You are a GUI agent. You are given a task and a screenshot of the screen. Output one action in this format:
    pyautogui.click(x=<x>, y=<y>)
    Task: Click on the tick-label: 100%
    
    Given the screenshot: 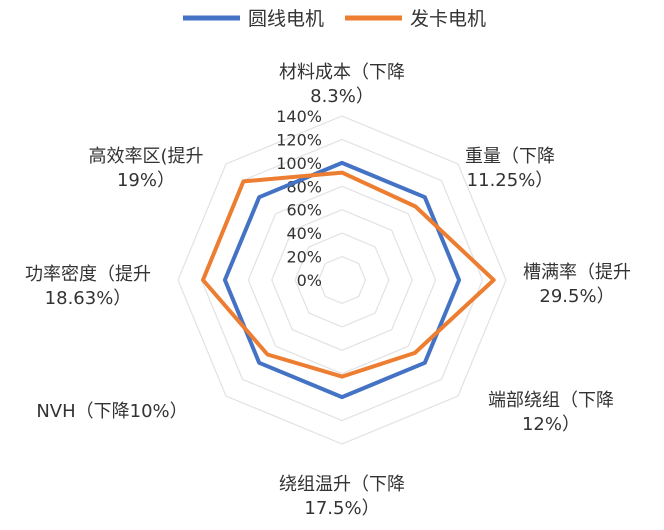 What is the action you would take?
    pyautogui.click(x=299, y=163)
    